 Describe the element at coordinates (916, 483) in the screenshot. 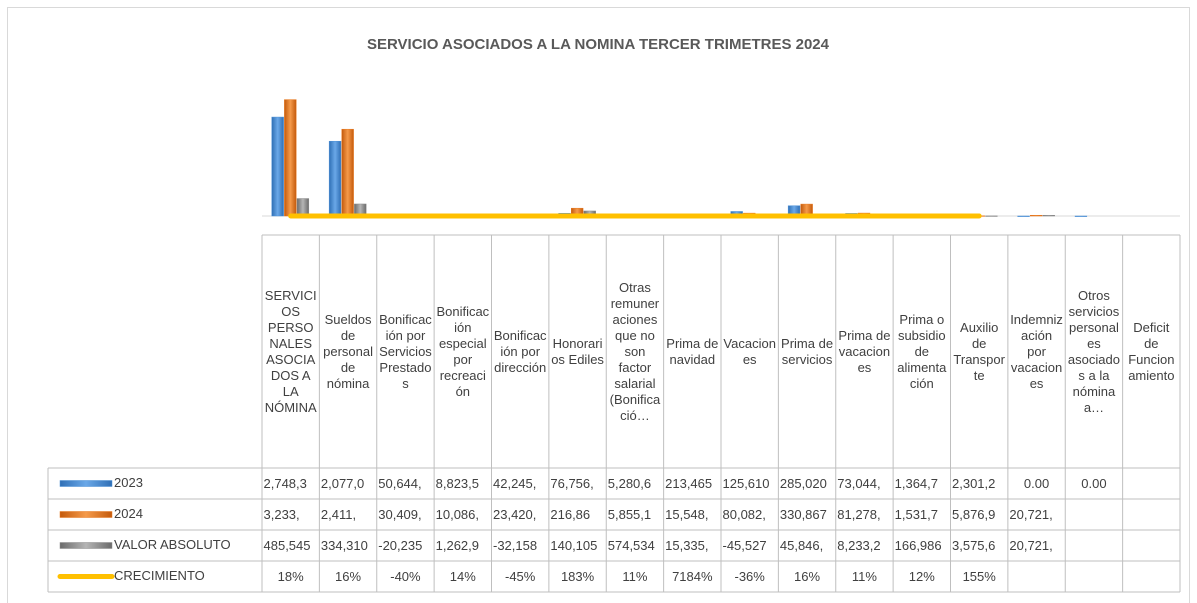

I see `data-label: 1,364,7` at that location.